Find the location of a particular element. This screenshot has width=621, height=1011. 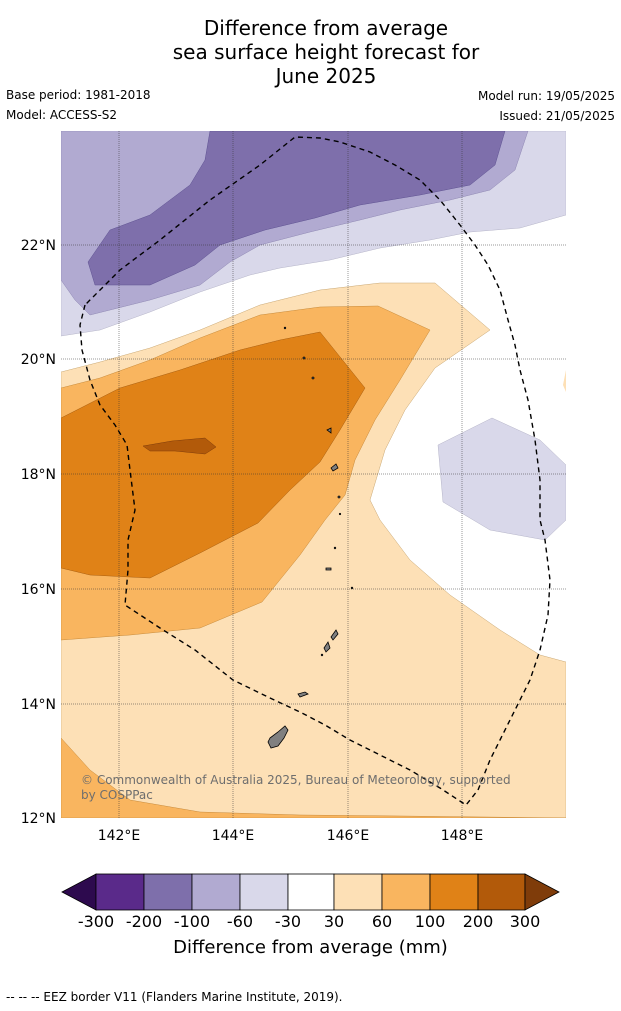

colorbar-extend-high is located at coordinates (542, 892).